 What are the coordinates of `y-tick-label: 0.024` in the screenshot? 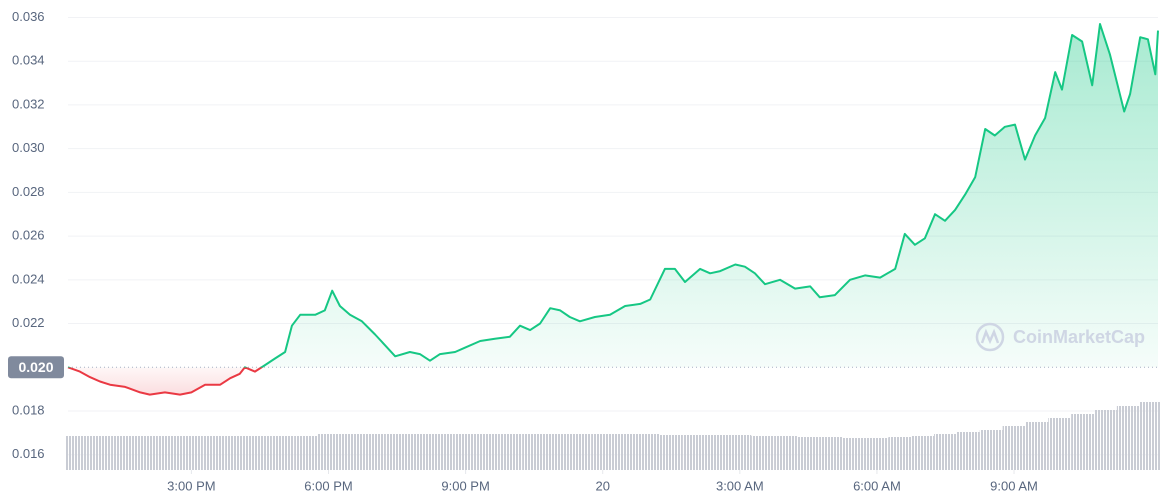 It's located at (28, 278).